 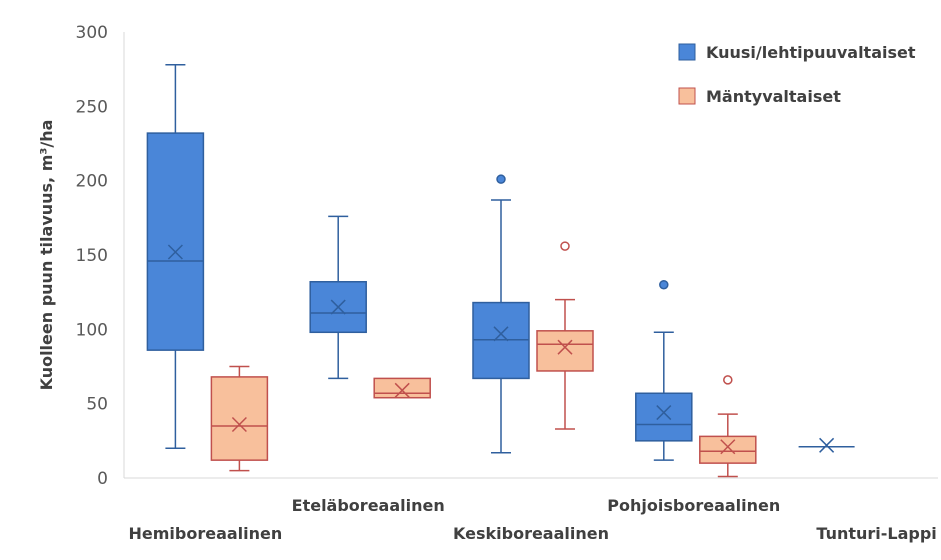 I want to click on legend-label: Mäntyvaltaiset, so click(x=773, y=96).